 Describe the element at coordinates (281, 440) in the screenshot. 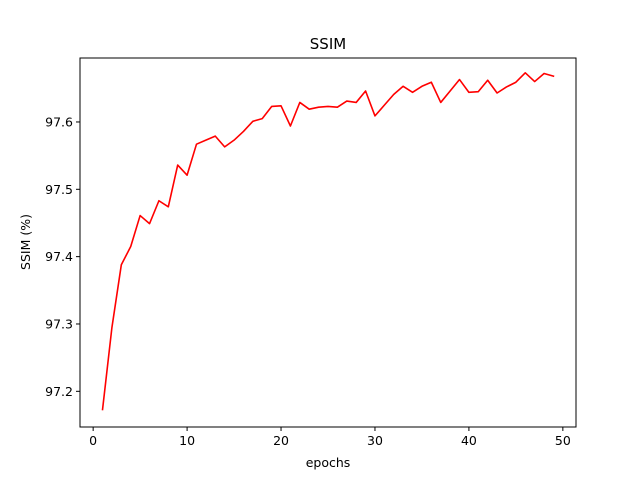

I see `x-tick-label: 20` at that location.